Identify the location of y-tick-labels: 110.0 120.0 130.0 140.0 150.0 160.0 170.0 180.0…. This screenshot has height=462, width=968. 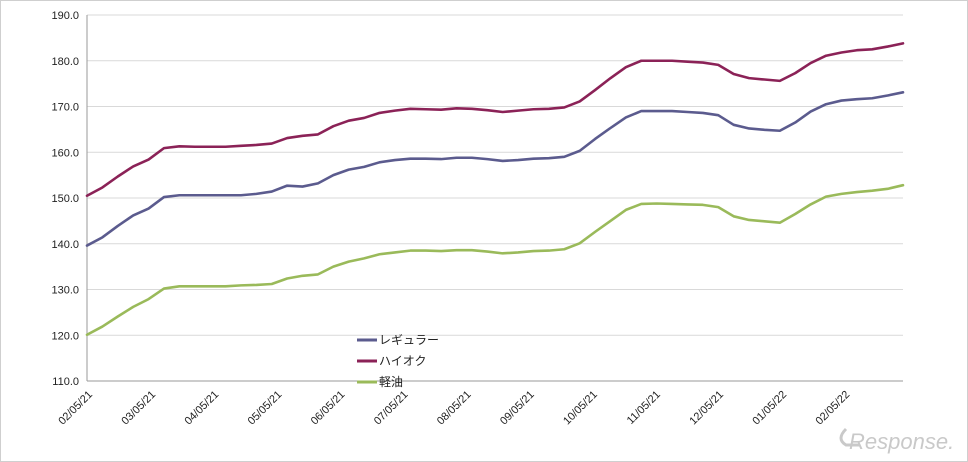
(65, 199).